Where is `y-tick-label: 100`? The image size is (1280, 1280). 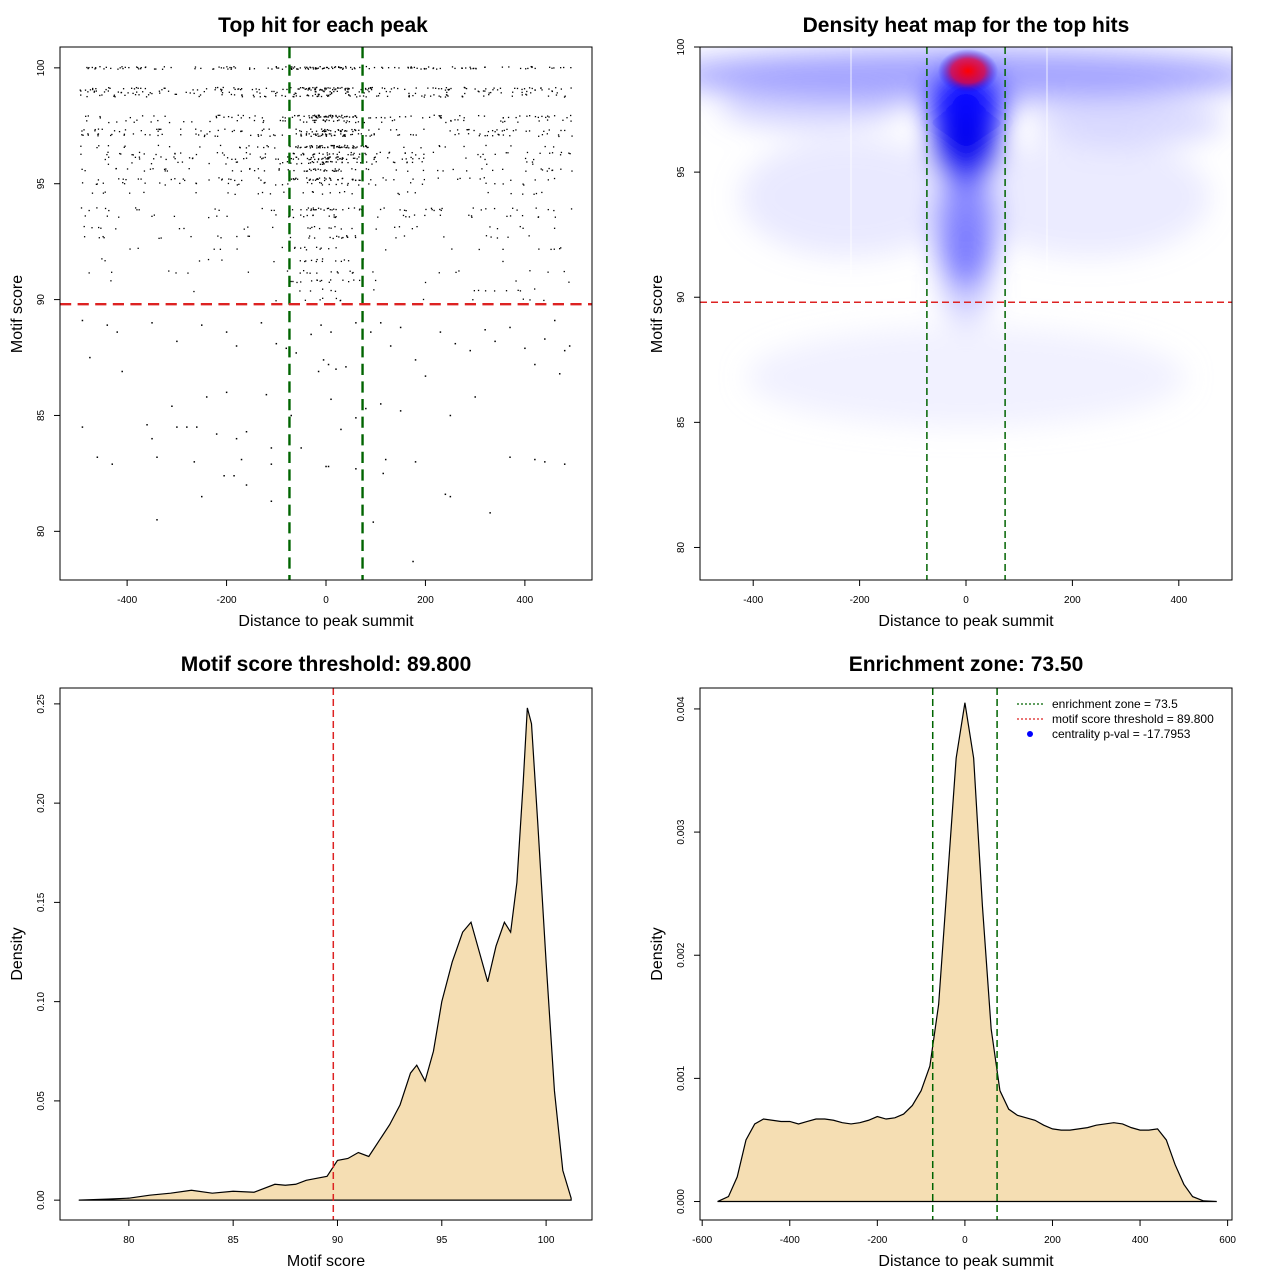
y-tick-label: 100 is located at coordinates (41, 67).